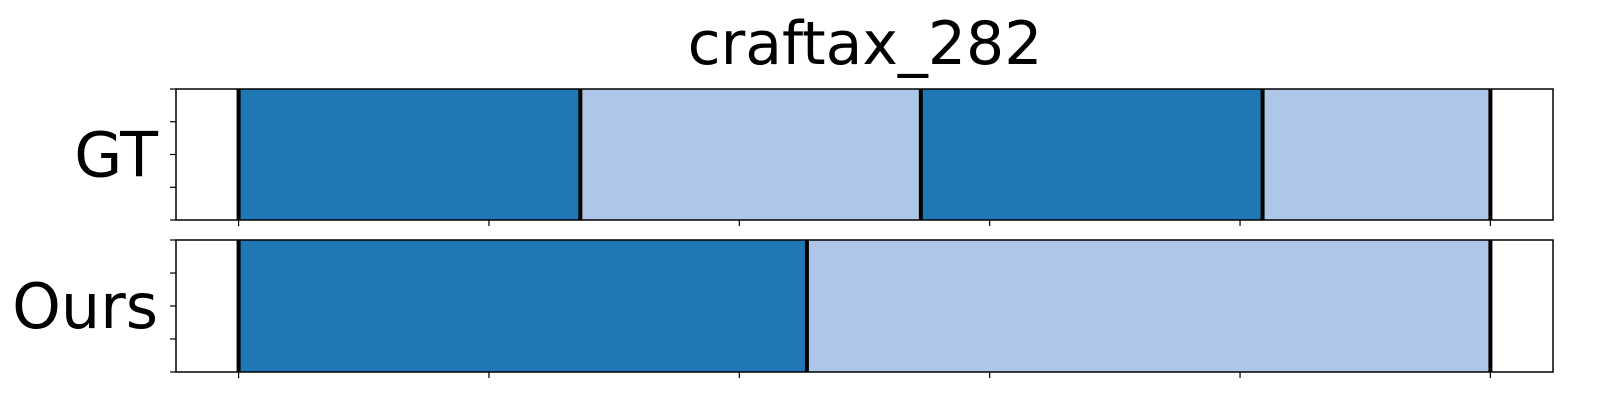 This screenshot has width=1600, height=400. What do you see at coordinates (85, 306) in the screenshot?
I see `row-label-ours: Ours` at bounding box center [85, 306].